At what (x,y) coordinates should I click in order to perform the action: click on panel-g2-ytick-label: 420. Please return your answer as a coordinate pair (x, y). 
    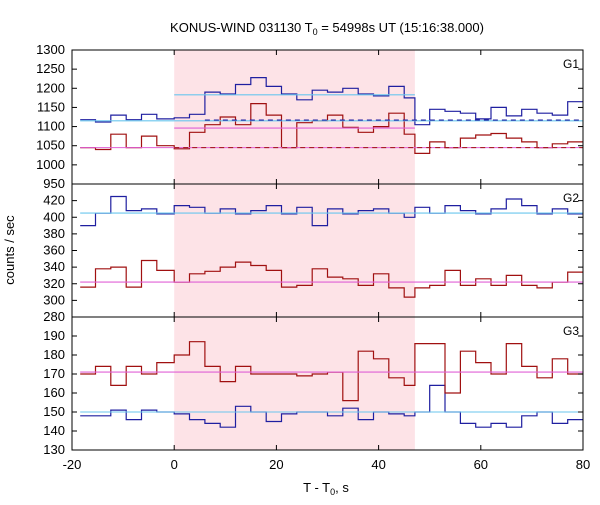
    Looking at the image, I should click on (54, 200).